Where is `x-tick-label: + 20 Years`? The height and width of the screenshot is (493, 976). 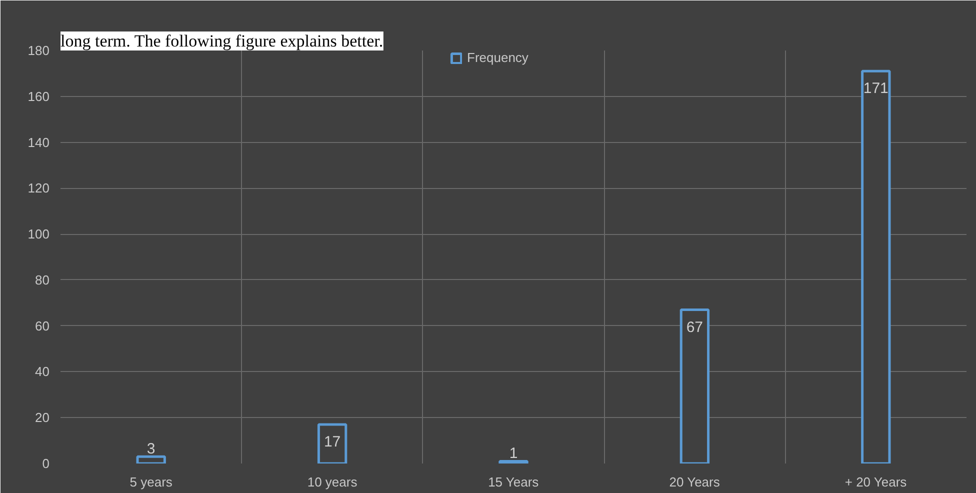 x-tick-label: + 20 Years is located at coordinates (876, 482).